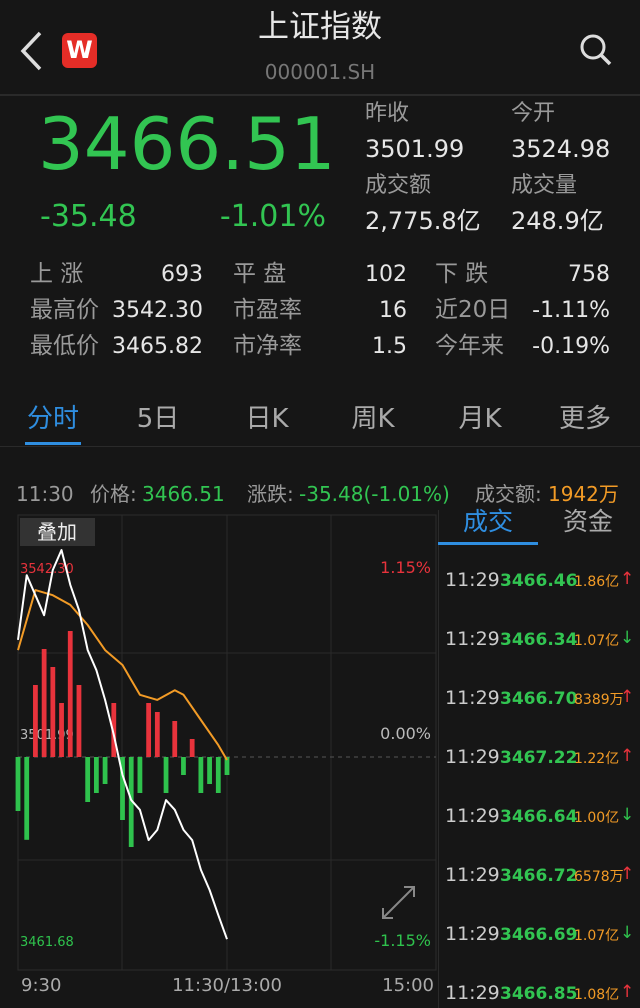 Image resolution: width=640 pixels, height=1008 pixels. I want to click on field-value: 2,775.8亿, so click(423, 221).